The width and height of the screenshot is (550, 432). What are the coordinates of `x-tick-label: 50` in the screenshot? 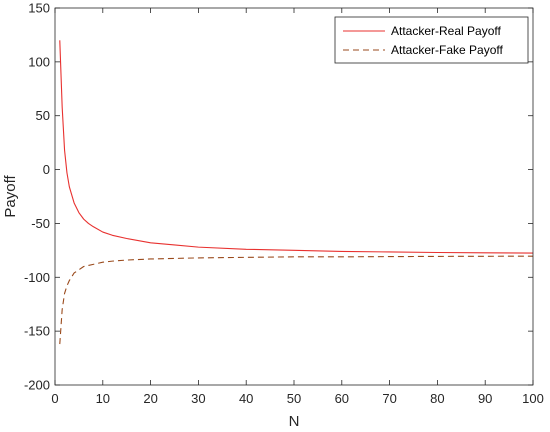 It's located at (294, 398).